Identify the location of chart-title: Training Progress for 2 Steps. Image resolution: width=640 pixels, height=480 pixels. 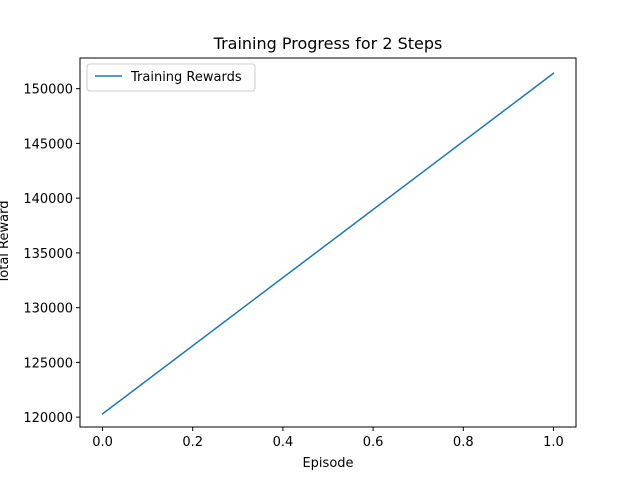
(328, 43).